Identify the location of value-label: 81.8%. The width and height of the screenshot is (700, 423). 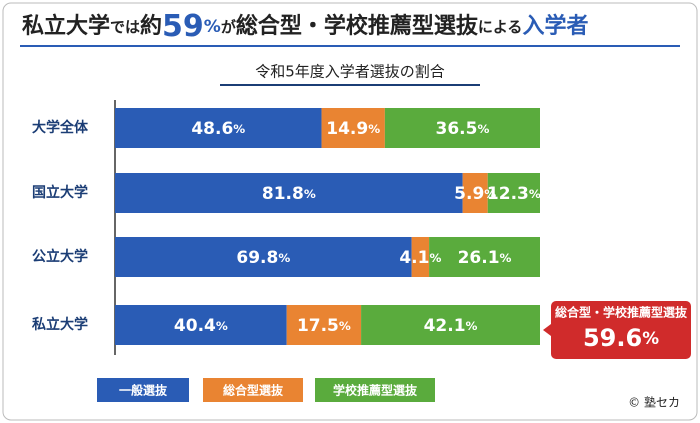
(289, 194).